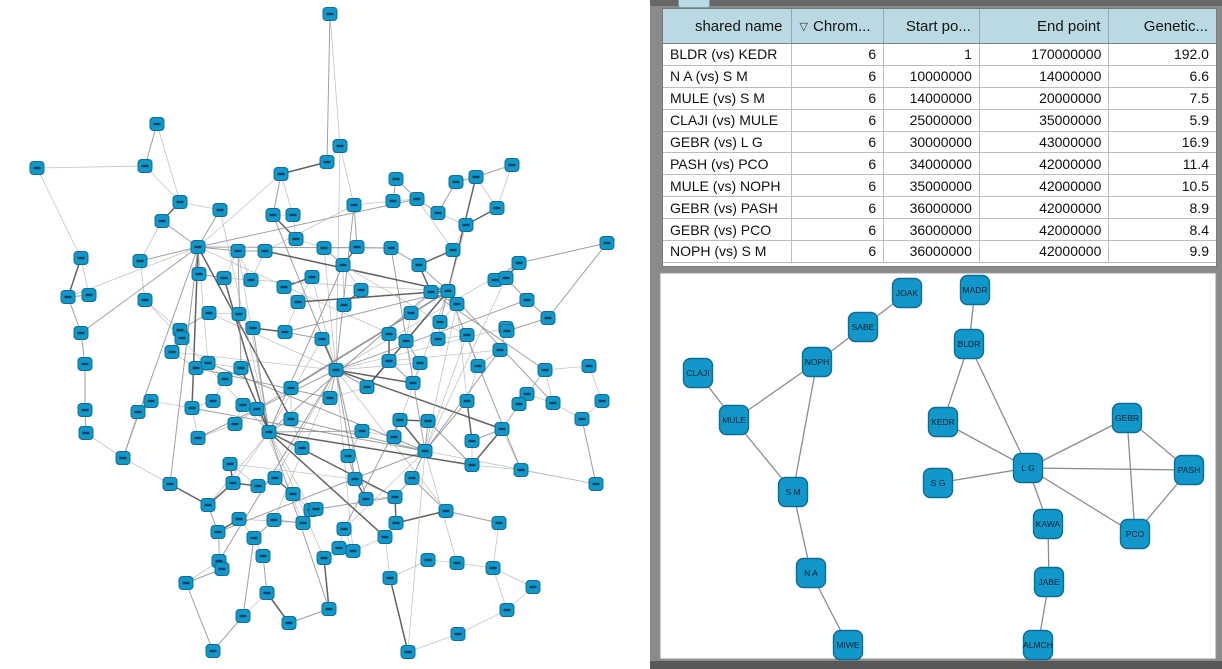  Describe the element at coordinates (939, 164) in the screenshot. I see `table-row: PASH (vs) PCO 6 34000000 42000000 11.4` at that location.